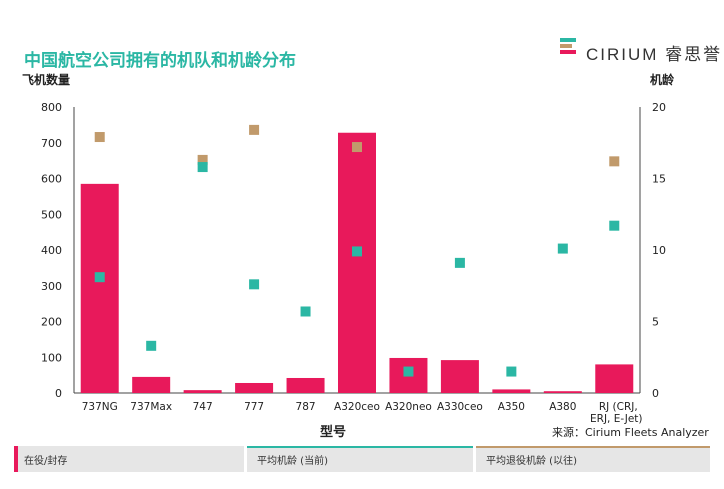  What do you see at coordinates (531, 461) in the screenshot?
I see `legend-label-retirement-age: 平均退役机龄 (以往)` at bounding box center [531, 461].